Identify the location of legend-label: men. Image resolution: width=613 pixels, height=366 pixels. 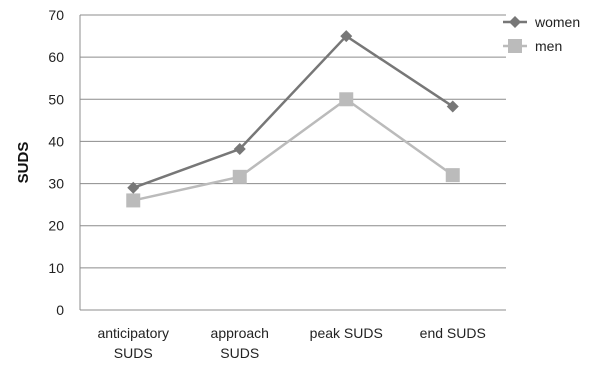
(548, 46).